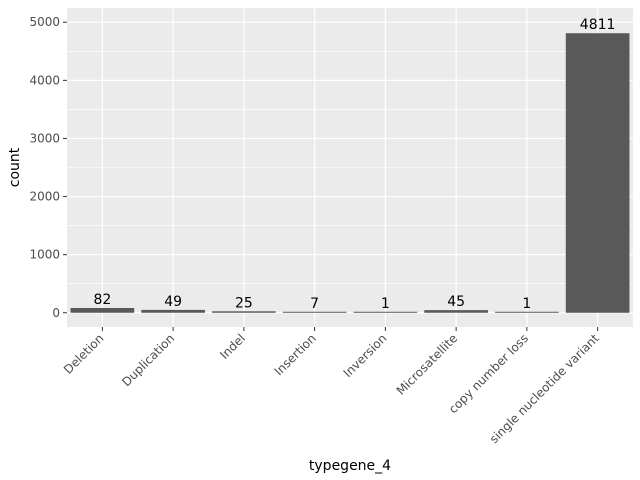 This screenshot has height=480, width=640. What do you see at coordinates (83, 353) in the screenshot?
I see `x-tick-label: Deletion` at bounding box center [83, 353].